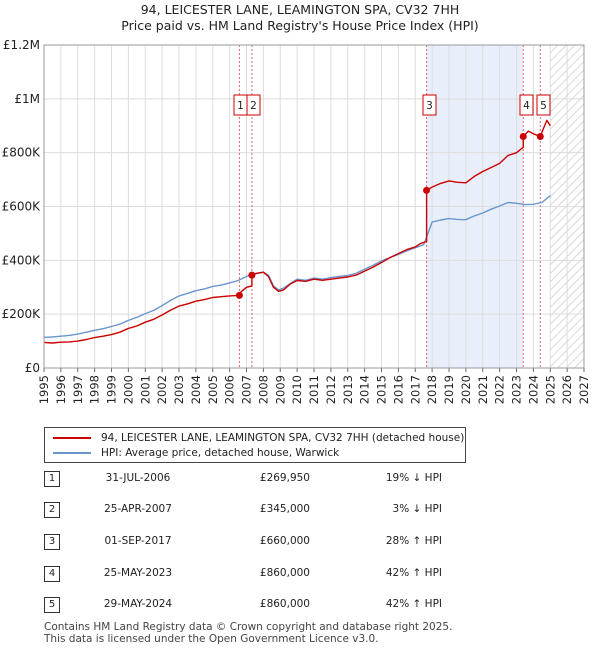 The image size is (600, 650). I want to click on sale-row: 5 29-MAY-2024 £860,000 42% ↑ HPI, so click(254, 605).